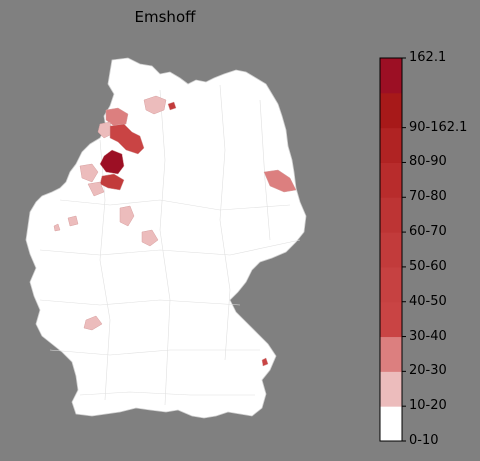 The height and width of the screenshot is (461, 480). I want to click on colorbar-tick-label: 80-90, so click(428, 162).